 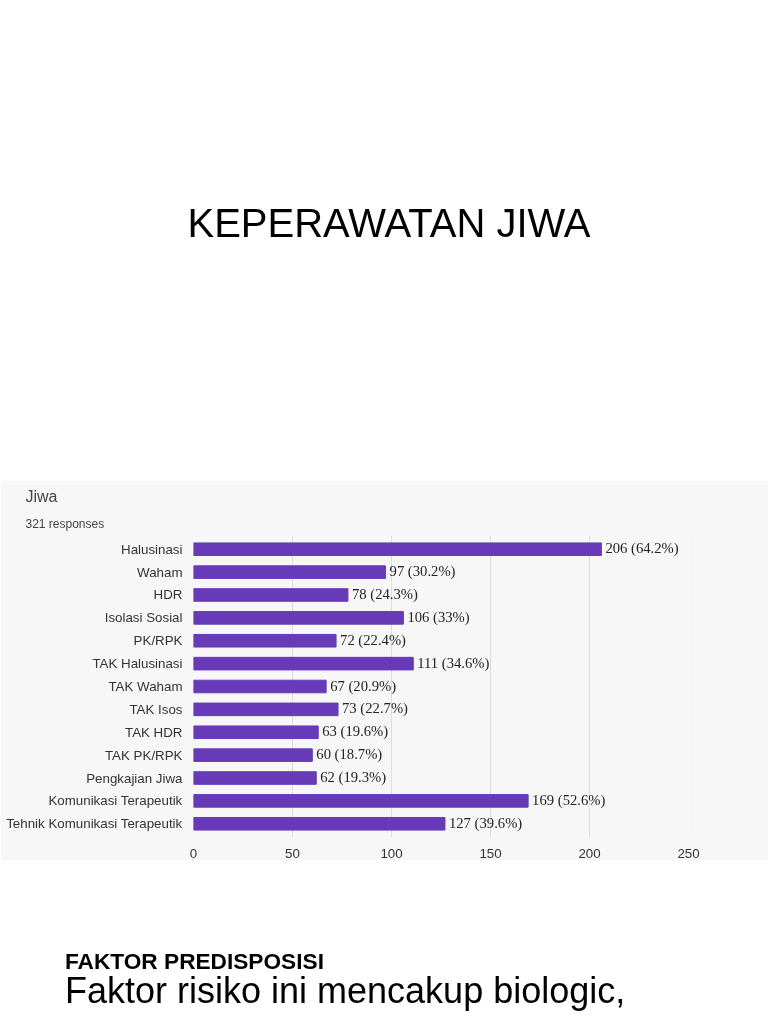 What do you see at coordinates (292, 853) in the screenshot?
I see `x-tick-label: 50` at bounding box center [292, 853].